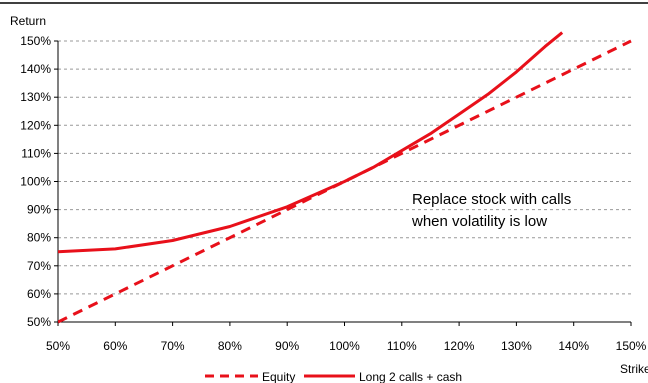  What do you see at coordinates (634, 369) in the screenshot?
I see `x-axis-title: Strike` at bounding box center [634, 369].